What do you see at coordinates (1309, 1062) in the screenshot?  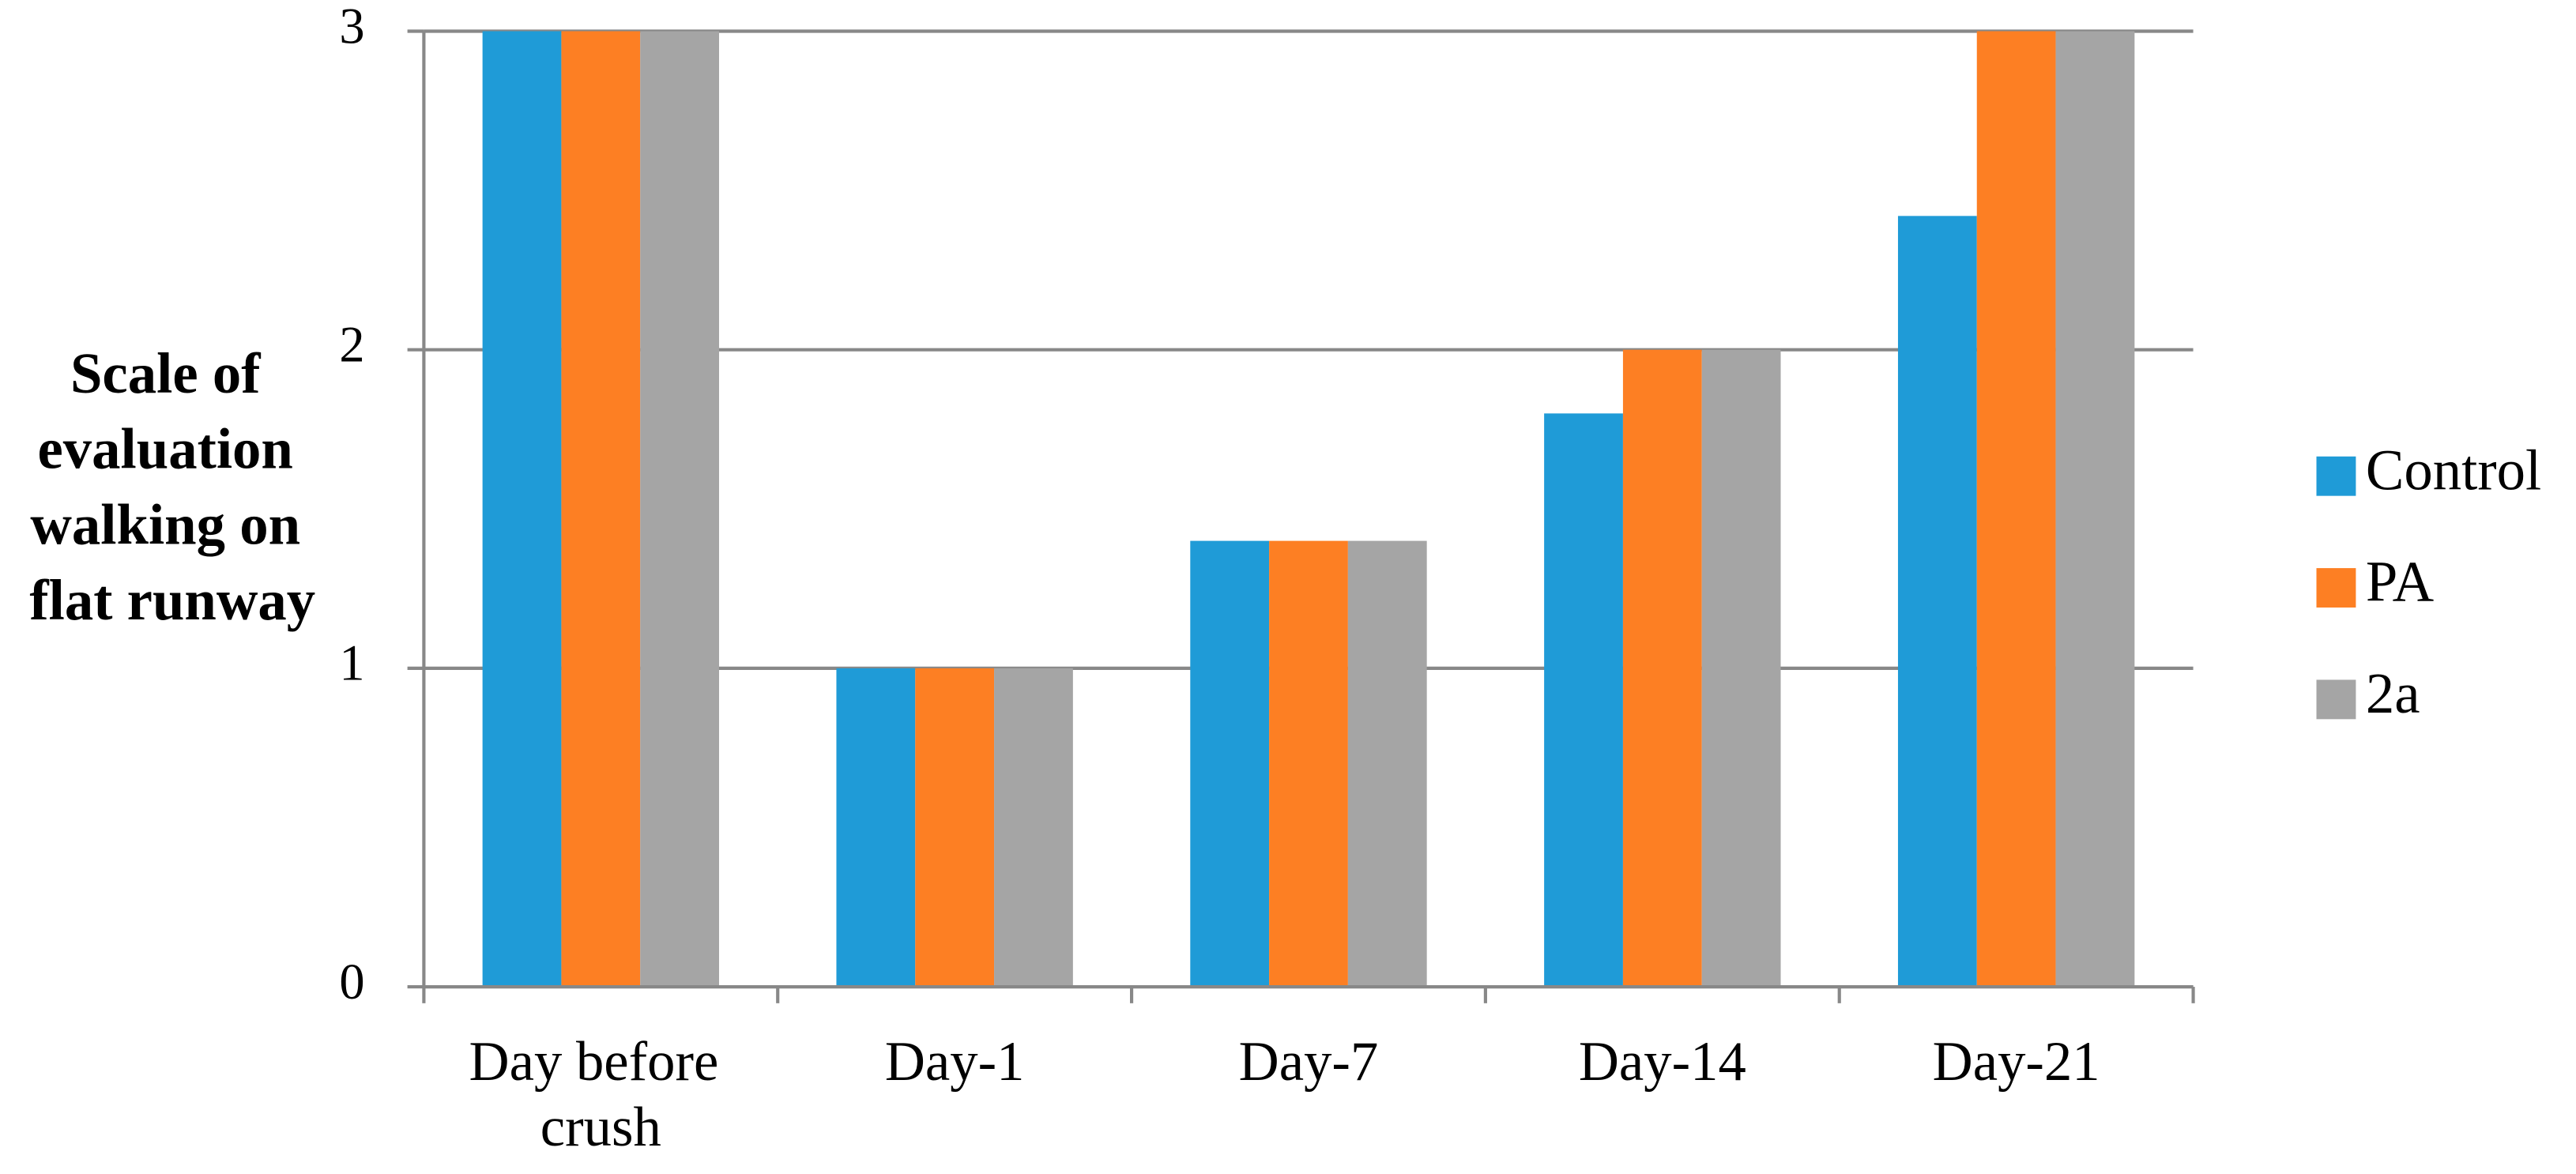 I see `x-tick-label: Day-7` at bounding box center [1309, 1062].